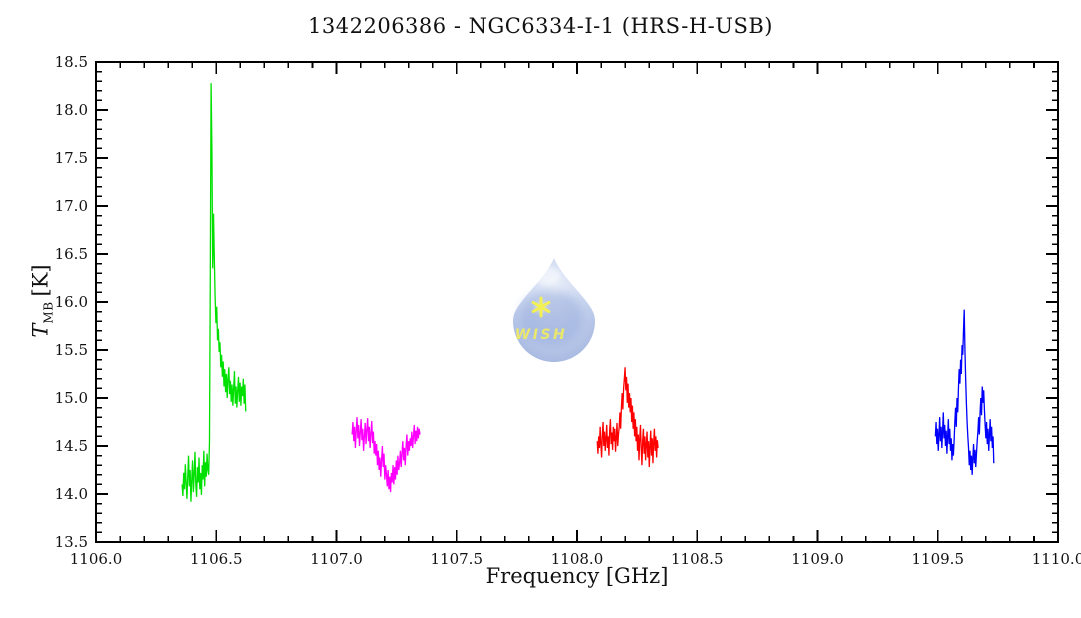 The height and width of the screenshot is (618, 1081). What do you see at coordinates (40, 280) in the screenshot?
I see `y-axis-unit: [K]` at bounding box center [40, 280].